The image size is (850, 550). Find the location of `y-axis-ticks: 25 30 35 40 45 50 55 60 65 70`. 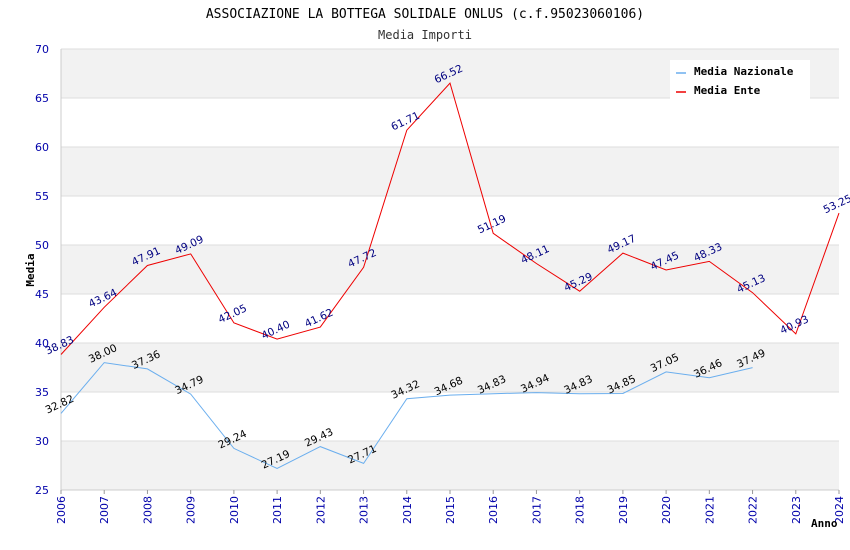

y-axis-ticks: 25 30 35 40 45 50 55 60 65 70 is located at coordinates (42, 270).